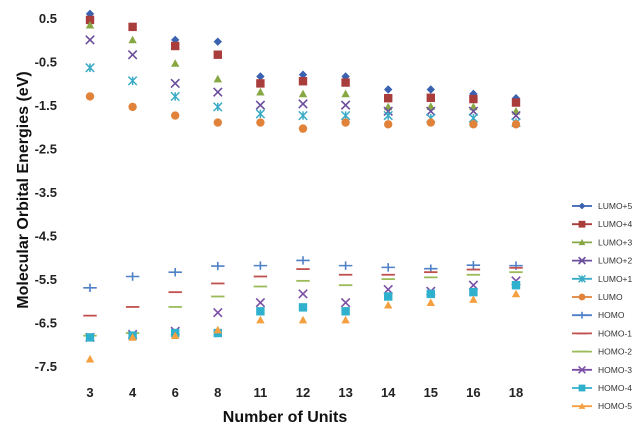  Describe the element at coordinates (46, 192) in the screenshot. I see `y-axis: 0.5 -0.5 -1.5 -2.5 -3.5 -4.5 -5.5 -6.5 -7.5` at that location.